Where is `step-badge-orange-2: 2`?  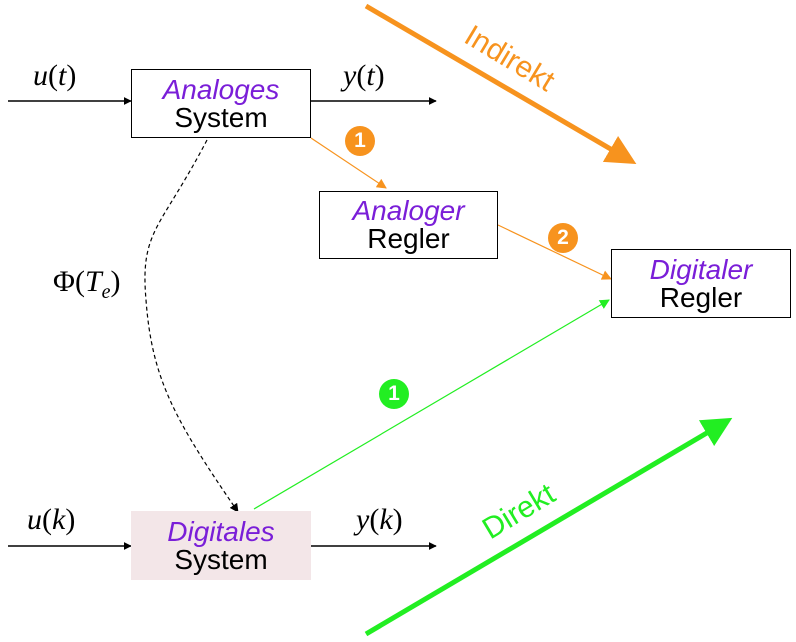
step-badge-orange-2: 2 is located at coordinates (563, 238).